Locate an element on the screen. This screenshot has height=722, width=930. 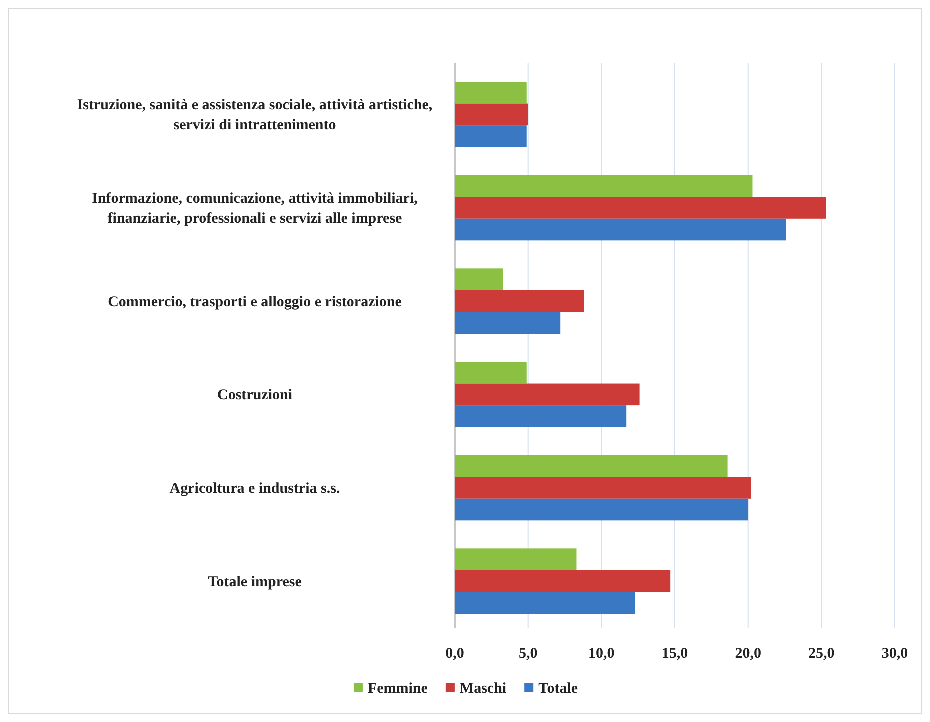
legend-label: Femmine is located at coordinates (398, 689).